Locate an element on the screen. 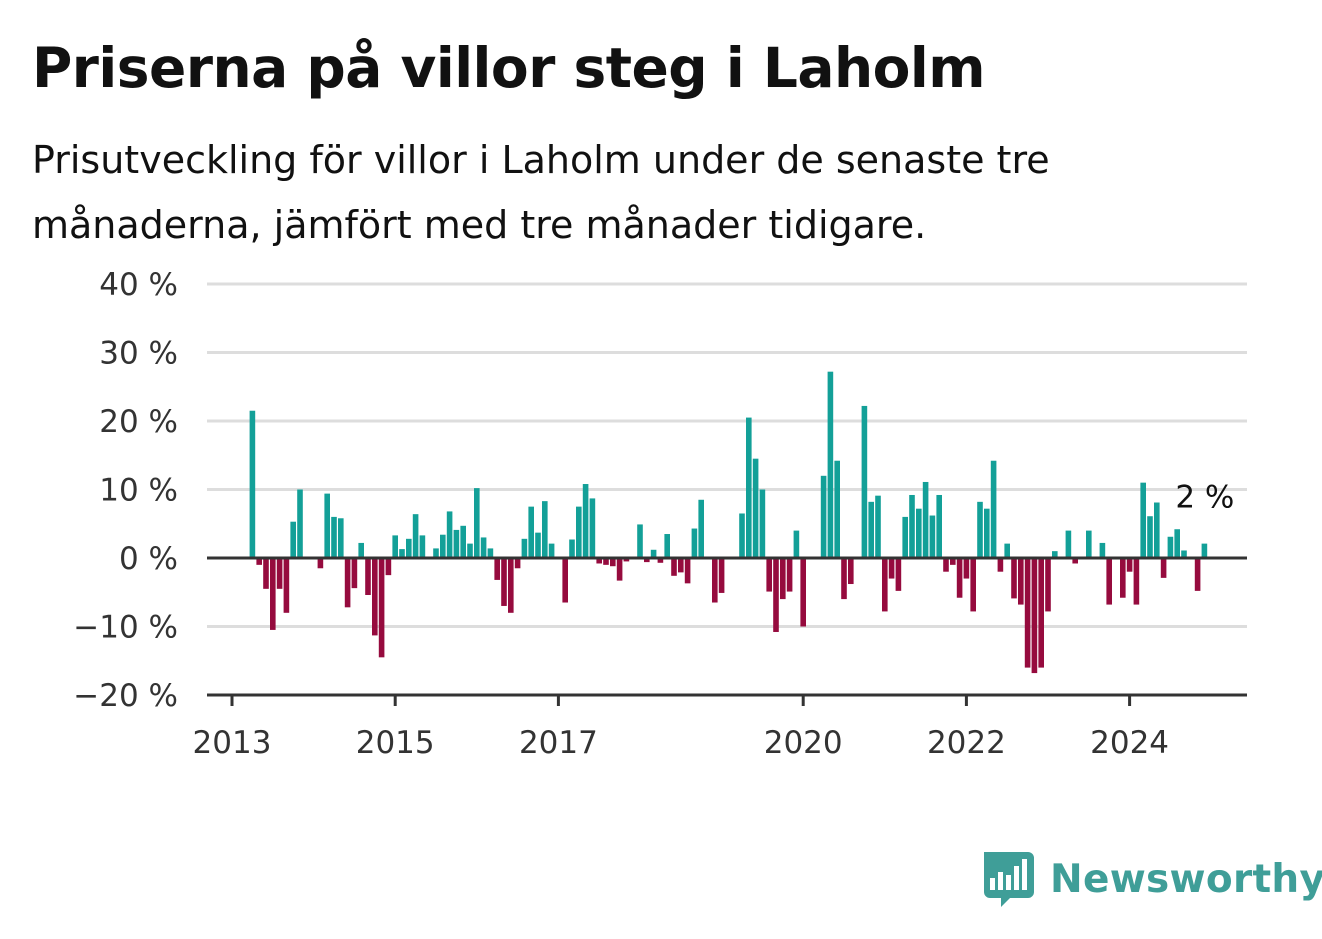 Image resolution: width=1322 pixels, height=939 pixels. newsworthy-brand: Newsworthy is located at coordinates (1151, 879).